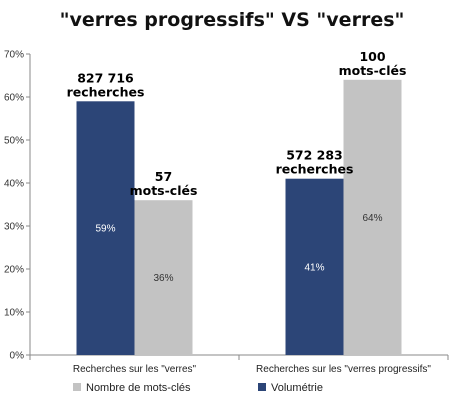  What do you see at coordinates (198, 388) in the screenshot?
I see `legend: Nombre de mots-clés Volumétrie` at bounding box center [198, 388].